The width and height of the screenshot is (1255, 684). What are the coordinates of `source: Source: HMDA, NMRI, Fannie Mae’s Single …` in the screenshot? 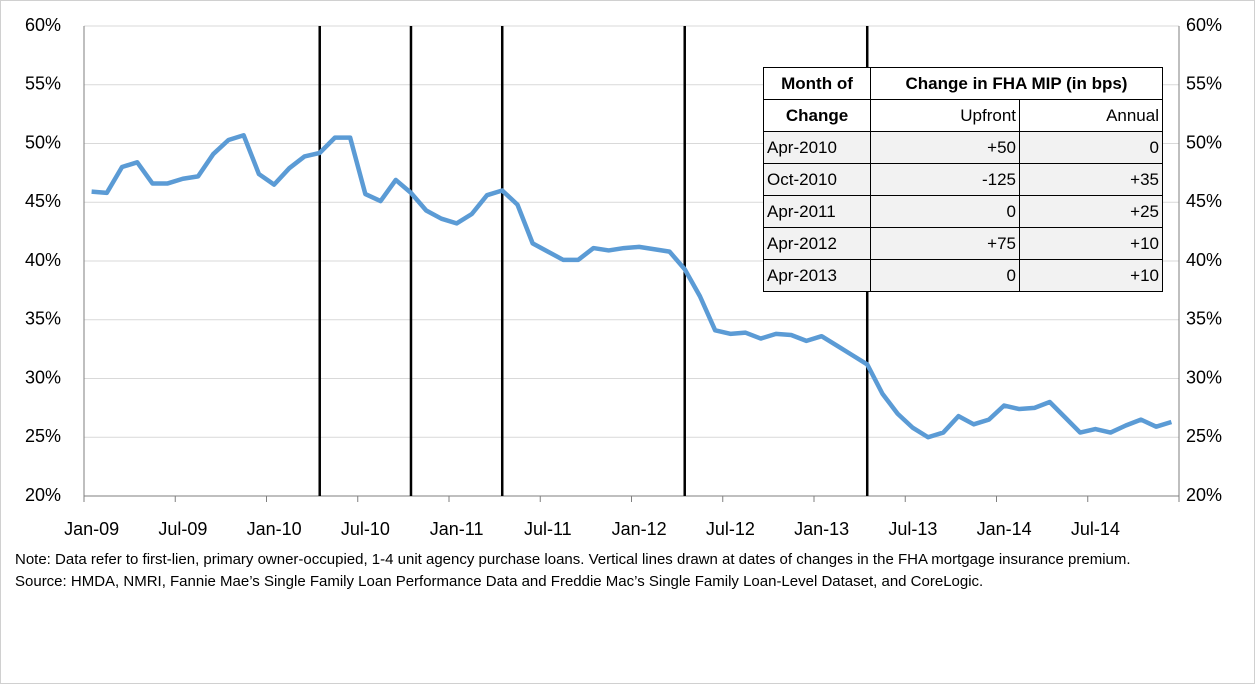 It's located at (499, 581).